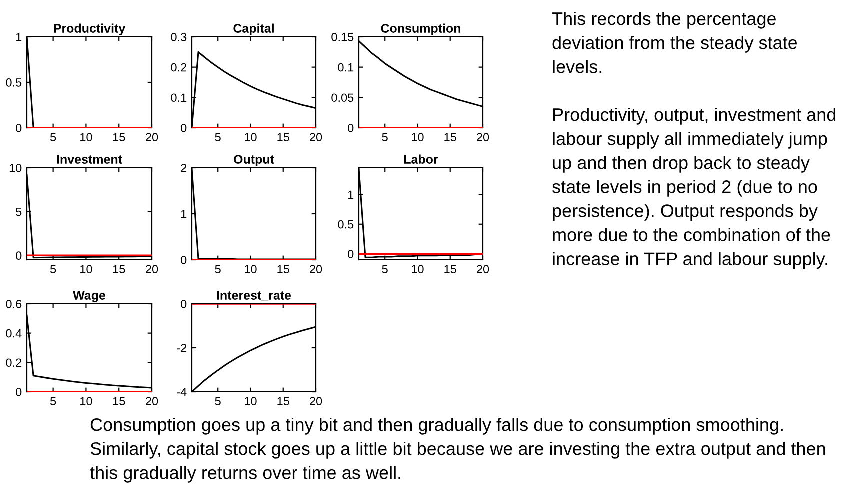 Image resolution: width=853 pixels, height=500 pixels. I want to click on chart-title: Consumption, so click(420, 30).